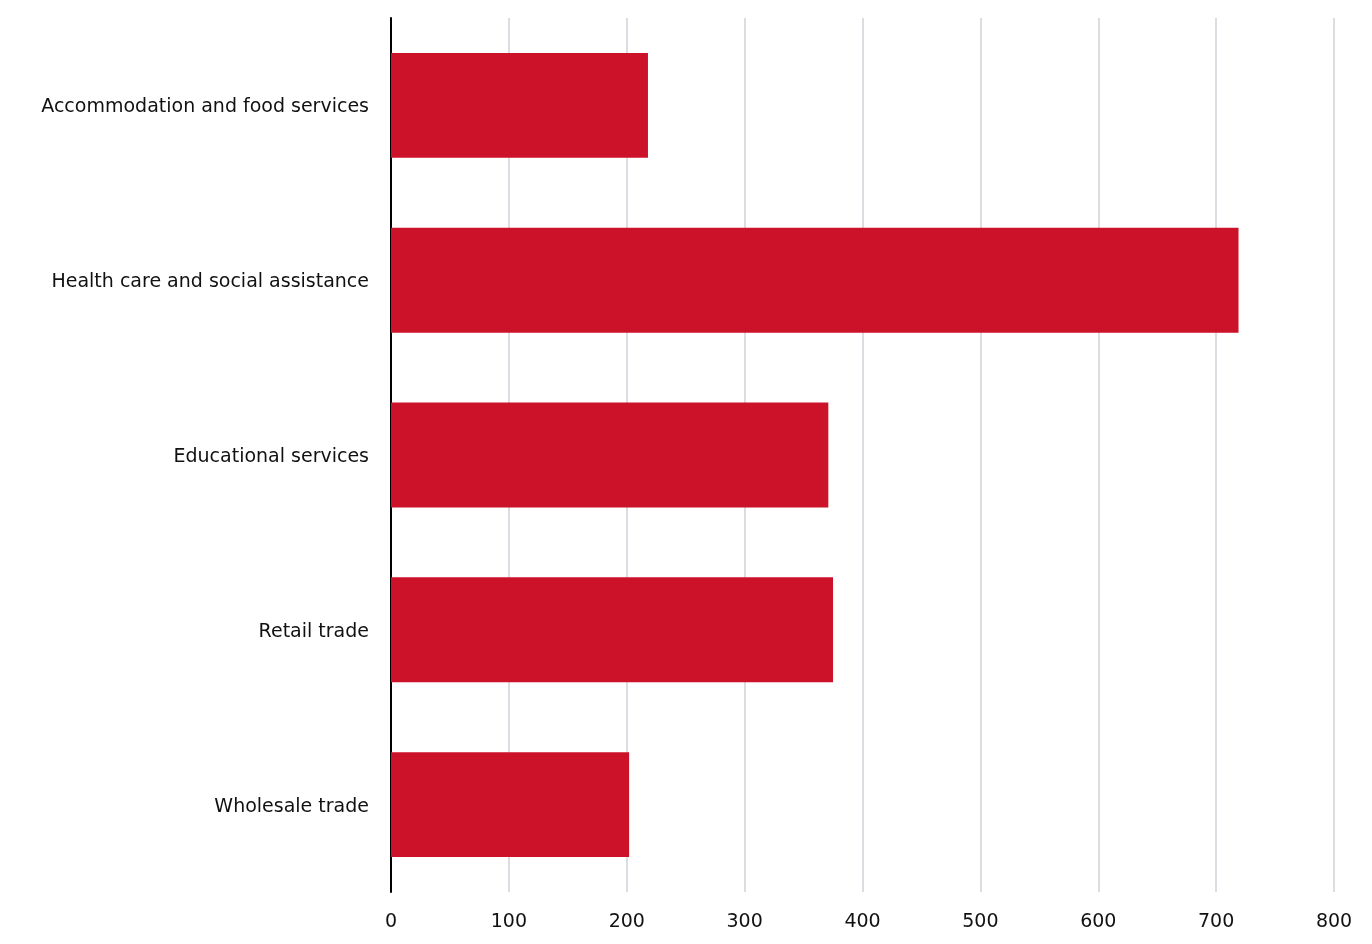 The height and width of the screenshot is (944, 1372). I want to click on y-tick-label: Wholesale trade, so click(291, 804).